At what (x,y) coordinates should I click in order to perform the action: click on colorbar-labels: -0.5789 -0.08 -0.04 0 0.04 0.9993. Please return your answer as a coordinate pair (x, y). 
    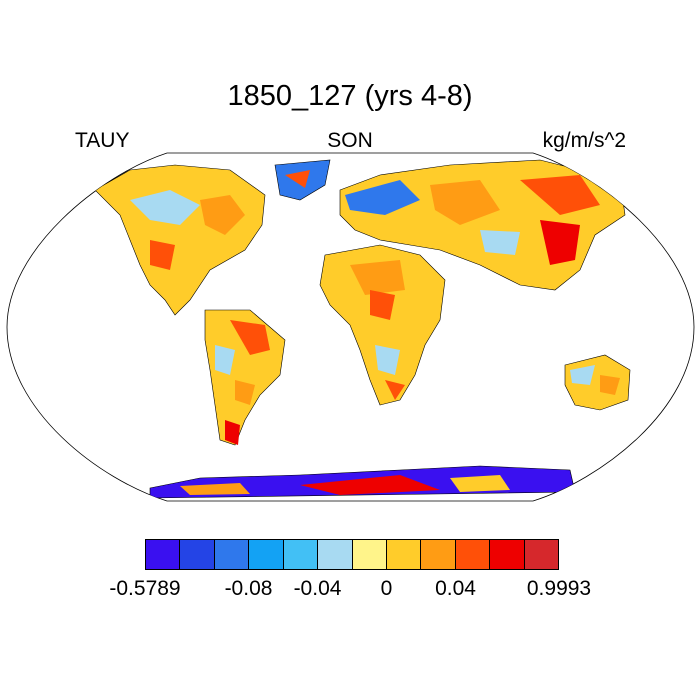
    Looking at the image, I should click on (350, 590).